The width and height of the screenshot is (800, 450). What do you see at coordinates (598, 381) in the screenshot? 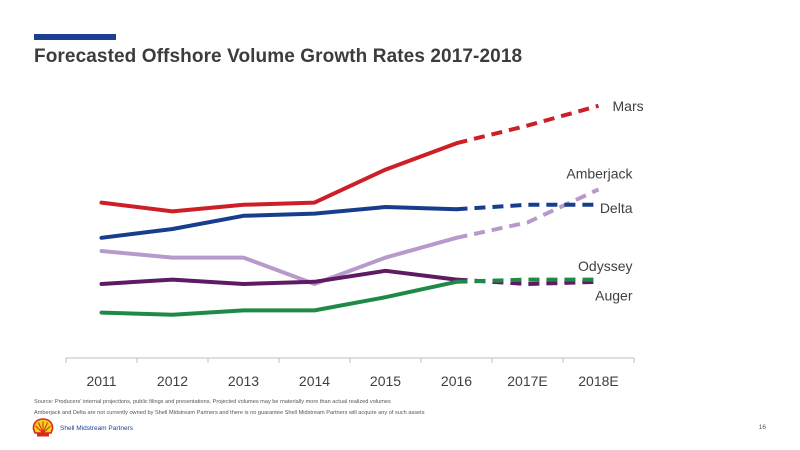
I see `x-tick-label-2018e: 2018E` at bounding box center [598, 381].